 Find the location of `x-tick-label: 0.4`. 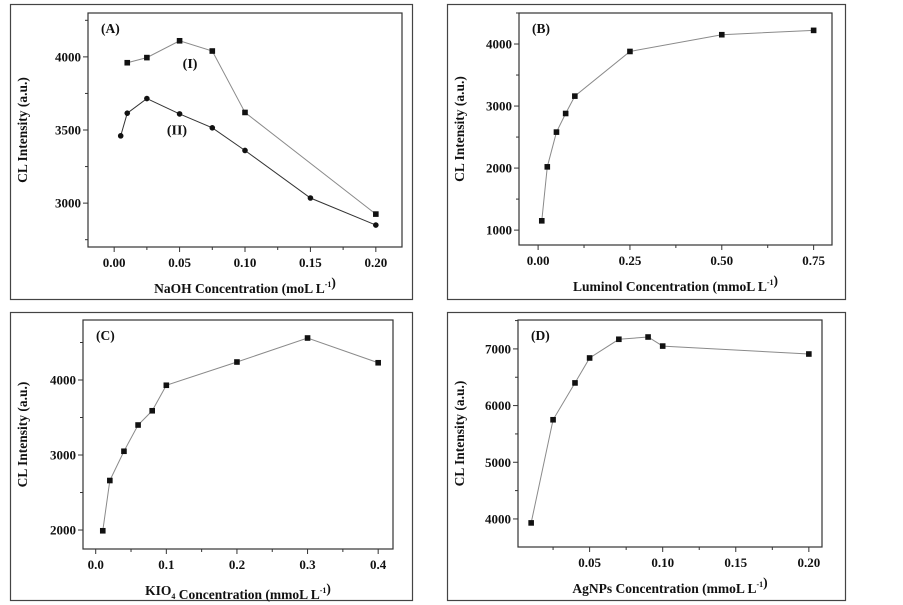

x-tick-label: 0.4 is located at coordinates (378, 564).